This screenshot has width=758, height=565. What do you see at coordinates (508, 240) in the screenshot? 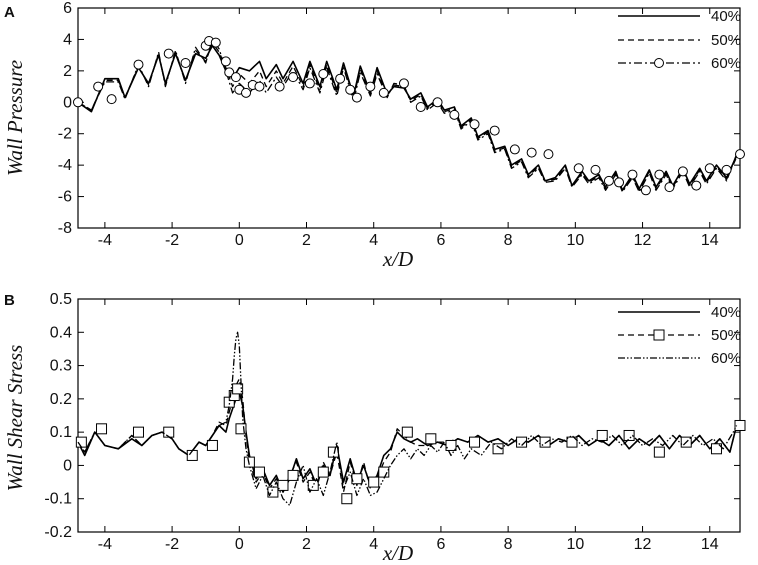
I see `panel-a-x-tick-label: 8` at bounding box center [508, 240].